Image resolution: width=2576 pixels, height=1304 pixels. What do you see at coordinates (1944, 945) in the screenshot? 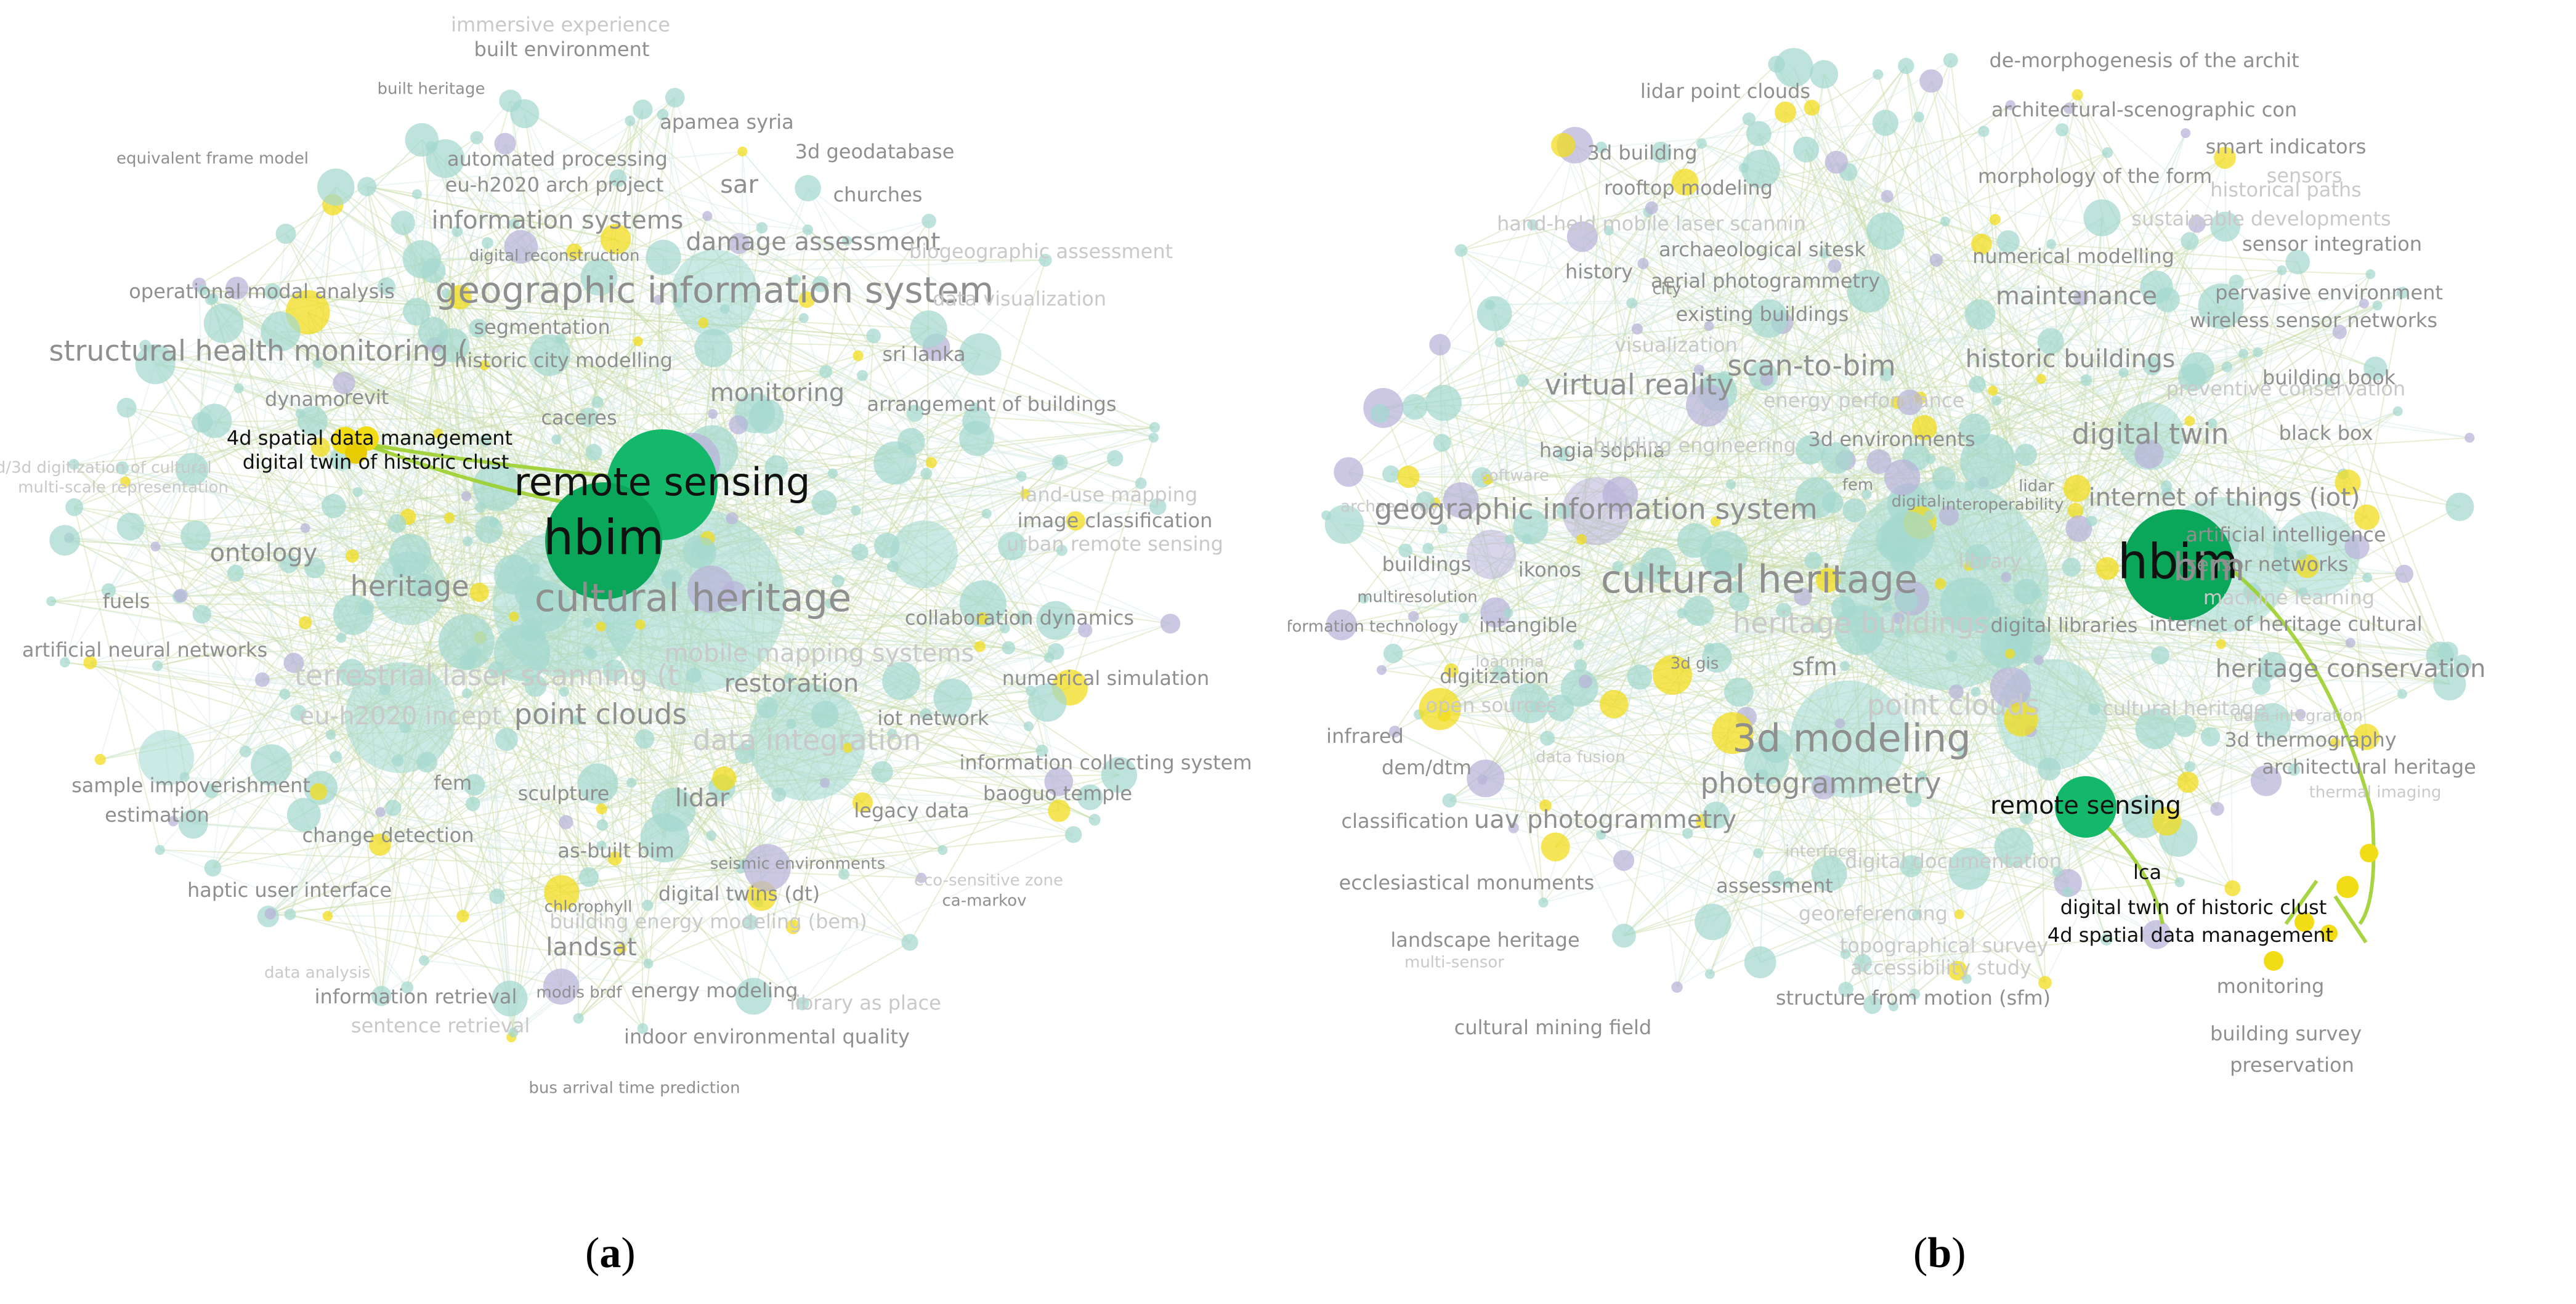
I see `keyword-label: topographical survey` at bounding box center [1944, 945].